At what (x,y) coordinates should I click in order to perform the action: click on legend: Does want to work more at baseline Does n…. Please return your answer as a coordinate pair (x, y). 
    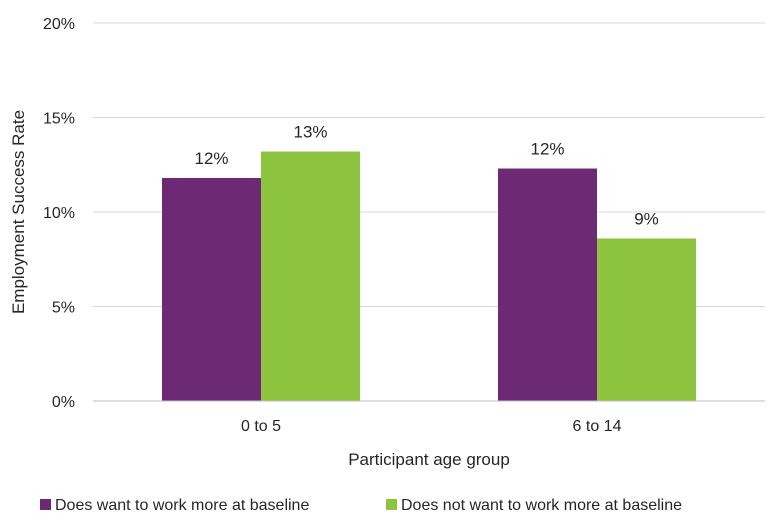
    Looking at the image, I should click on (361, 505).